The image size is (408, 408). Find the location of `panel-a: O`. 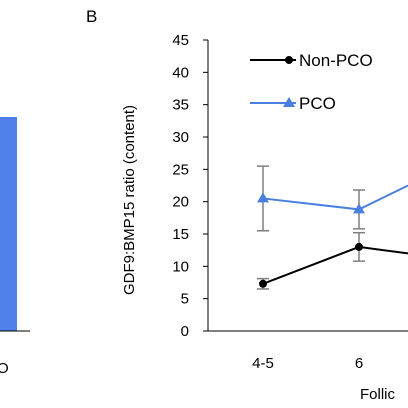

panel-a: O is located at coordinates (15, 247).